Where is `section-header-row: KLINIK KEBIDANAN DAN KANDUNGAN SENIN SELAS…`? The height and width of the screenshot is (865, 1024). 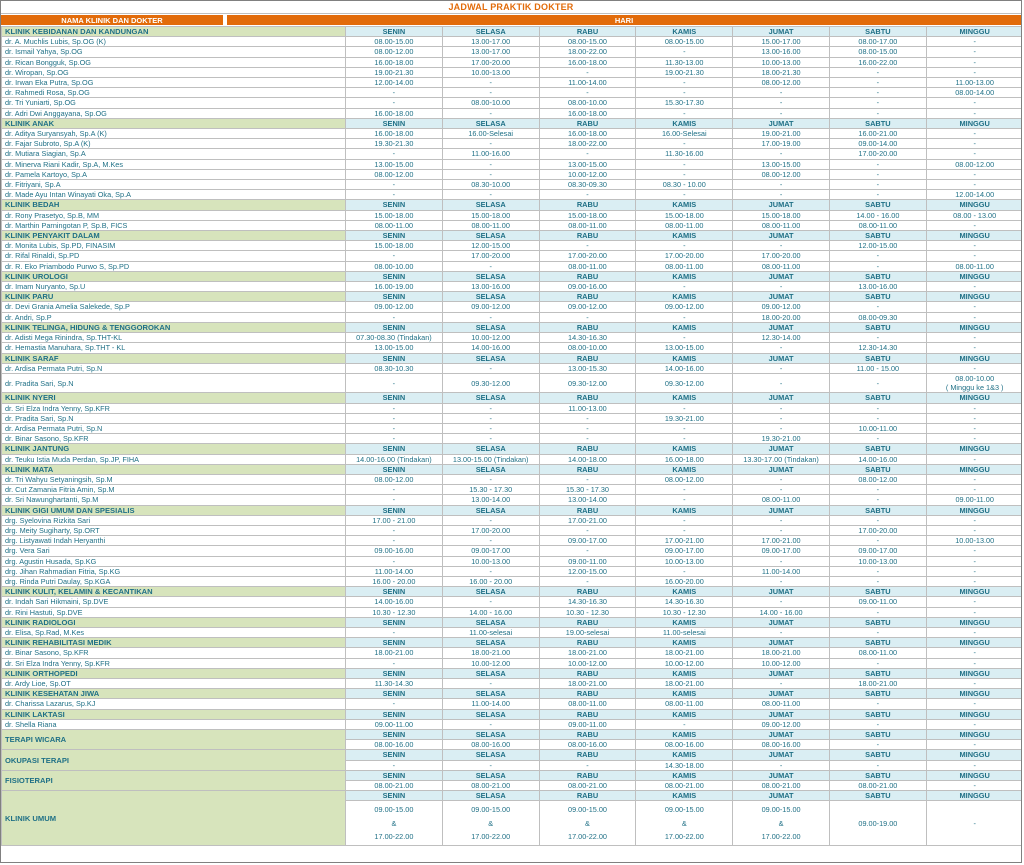 section-header-row: KLINIK KEBIDANAN DAN KANDUNGAN SENIN SELAS… is located at coordinates (511, 31).